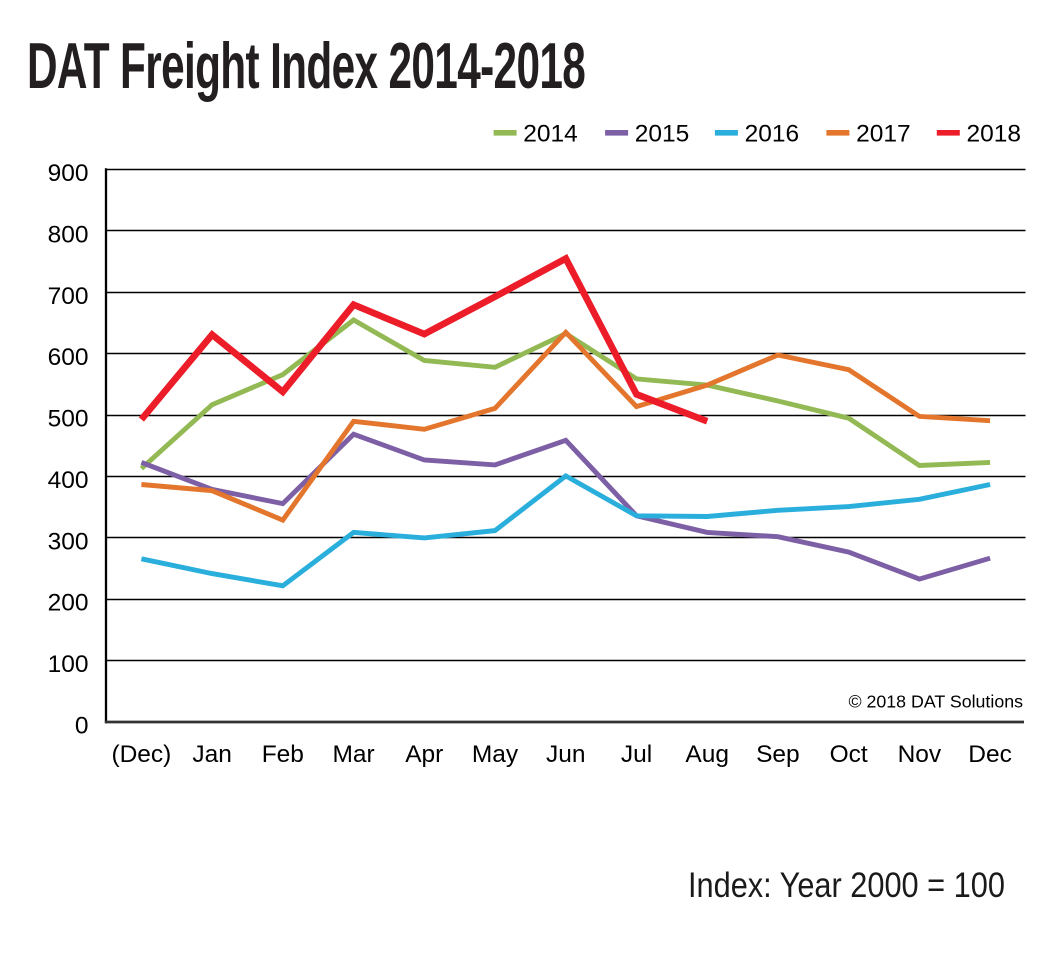 Image resolution: width=1052 pixels, height=955 pixels. Describe the element at coordinates (550, 134) in the screenshot. I see `svg-text: 2014` at that location.